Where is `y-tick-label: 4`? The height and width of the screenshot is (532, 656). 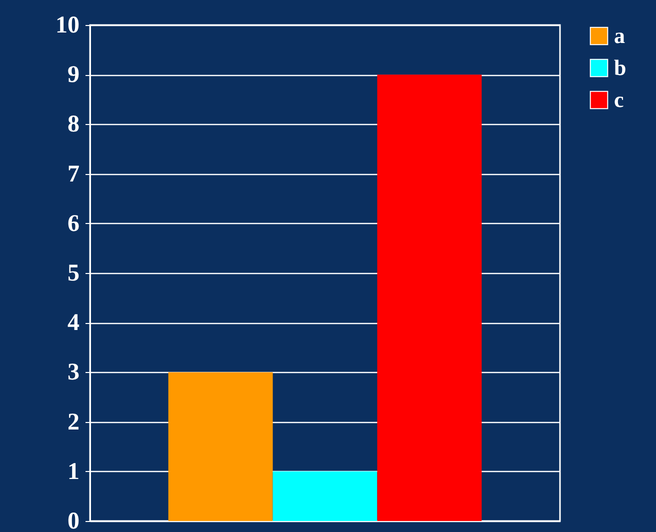
y-tick-label: 4 is located at coordinates (74, 323).